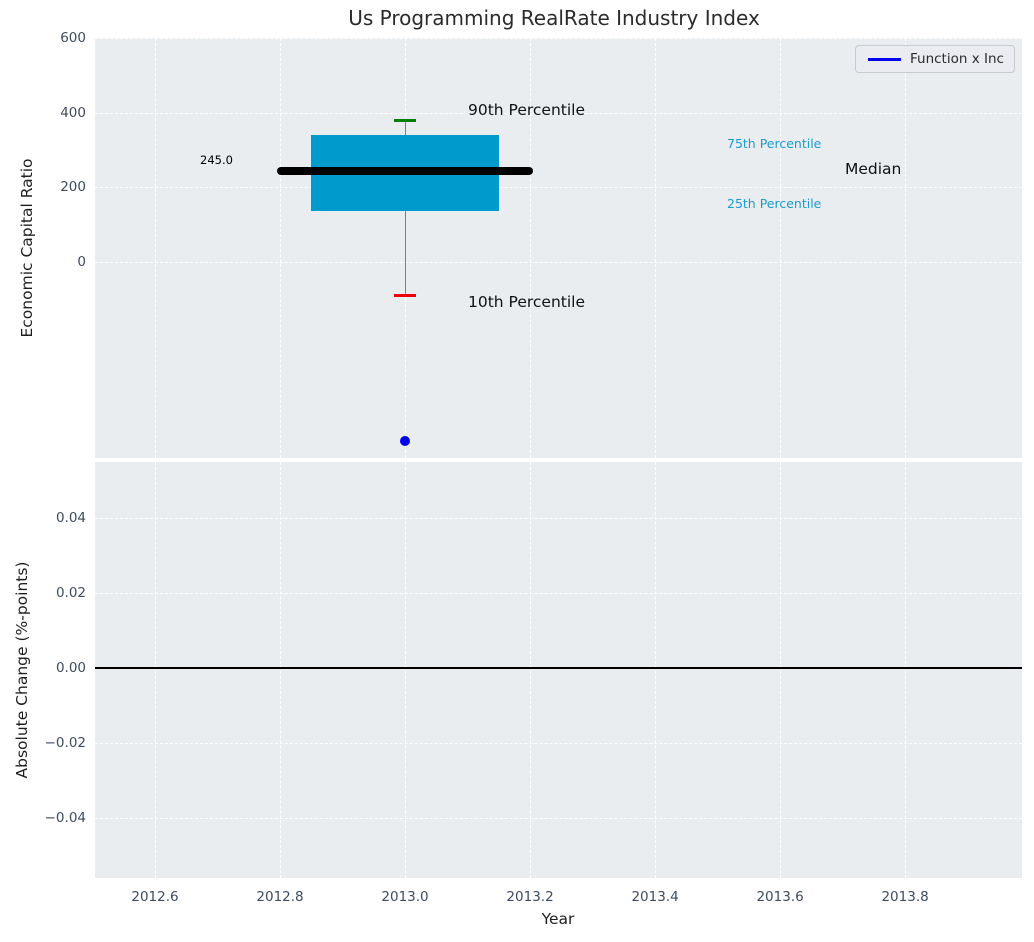  What do you see at coordinates (216, 160) in the screenshot?
I see `annotation-median-value: 245.0` at bounding box center [216, 160].